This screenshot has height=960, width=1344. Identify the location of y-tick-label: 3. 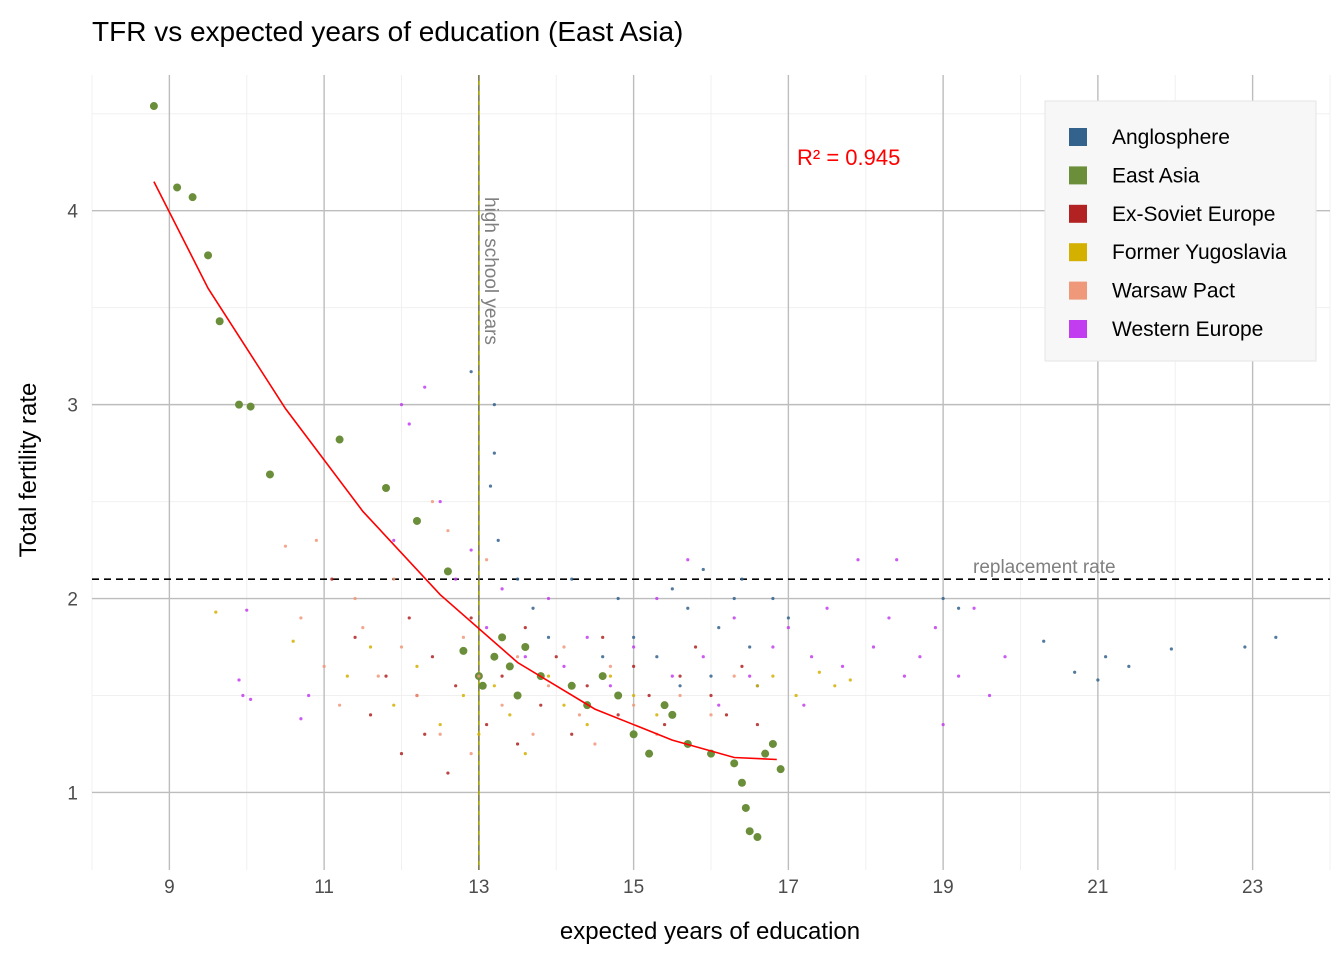
(72, 406).